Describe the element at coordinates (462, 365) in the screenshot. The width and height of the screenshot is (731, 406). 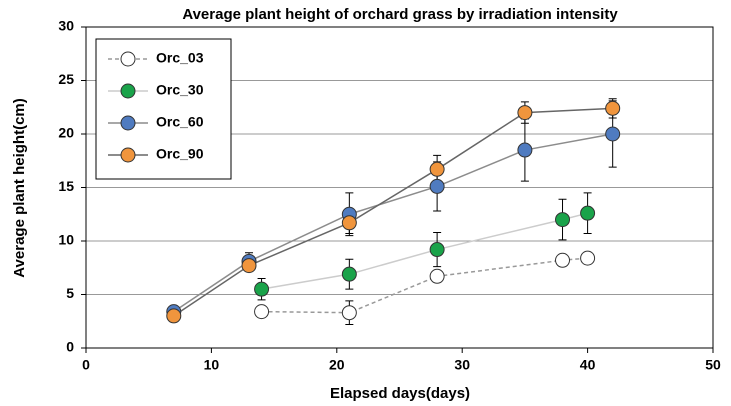
I see `x-tick-label: 30` at that location.